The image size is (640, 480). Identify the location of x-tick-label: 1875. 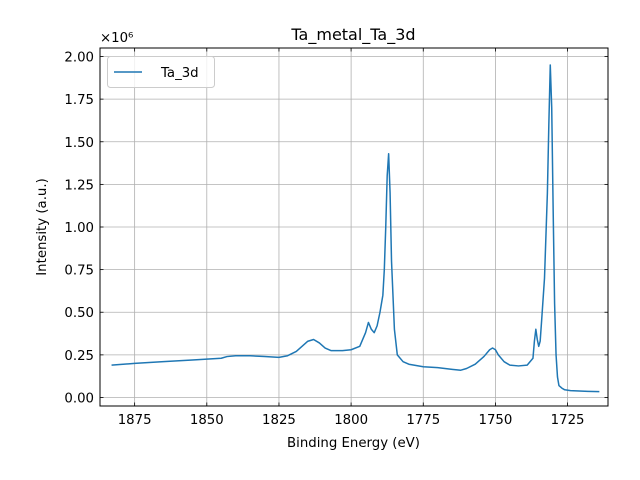
(135, 420).